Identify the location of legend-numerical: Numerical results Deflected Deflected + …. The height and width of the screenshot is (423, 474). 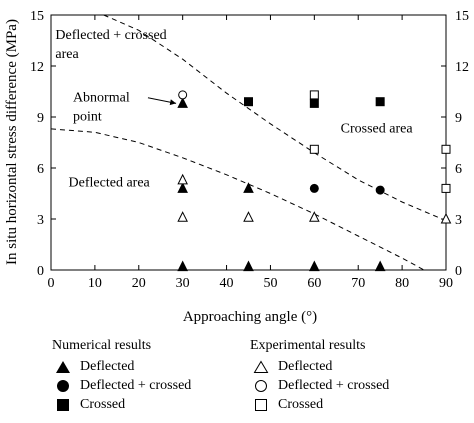
(121, 375).